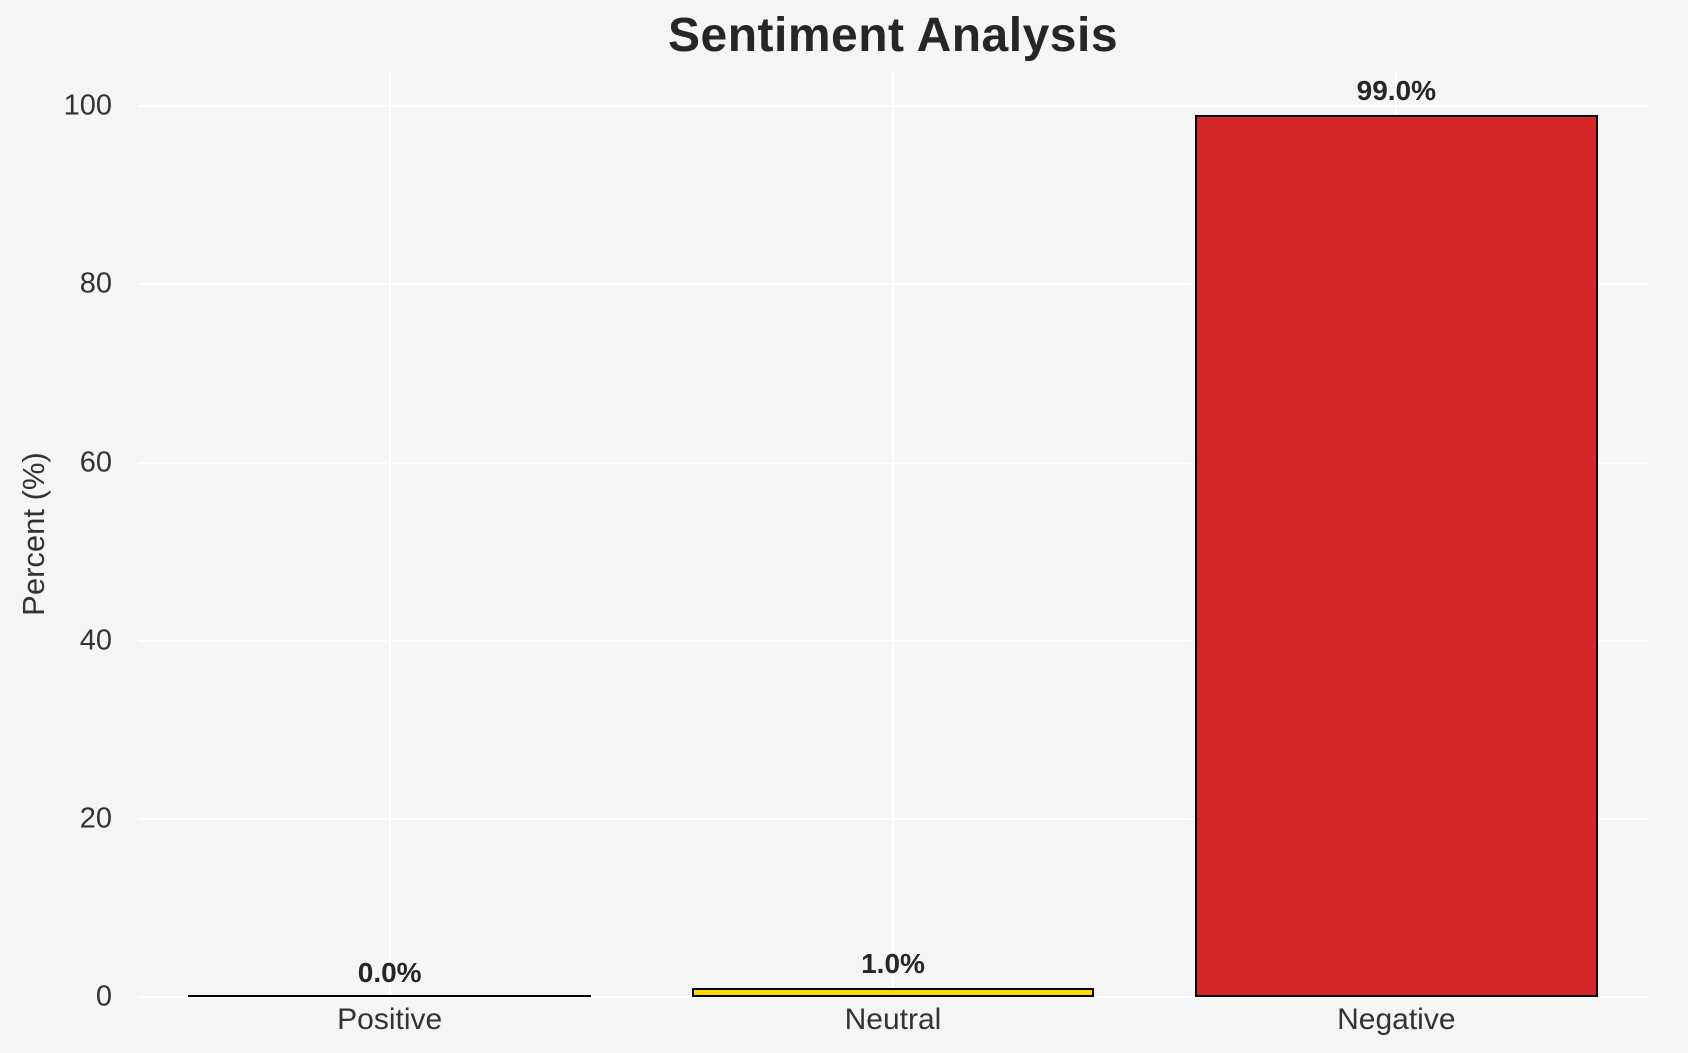 The height and width of the screenshot is (1053, 1688). Describe the element at coordinates (1396, 91) in the screenshot. I see `bar-value-label: 99.0%` at that location.